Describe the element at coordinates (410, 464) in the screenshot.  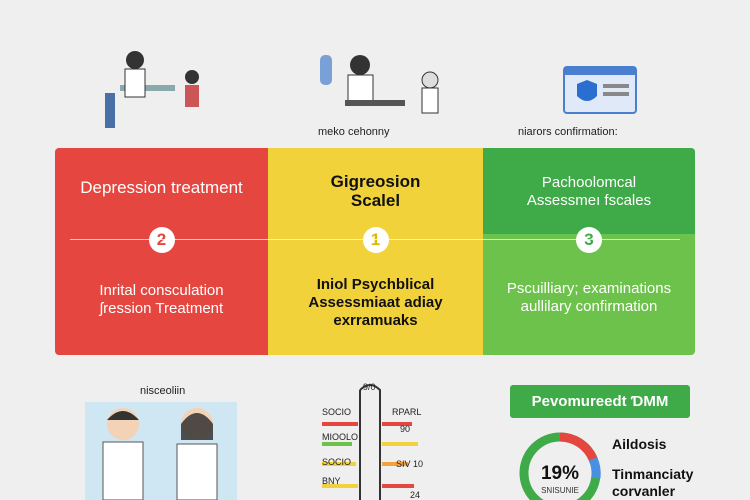
I see `gauge-label: SIV 10` at that location.